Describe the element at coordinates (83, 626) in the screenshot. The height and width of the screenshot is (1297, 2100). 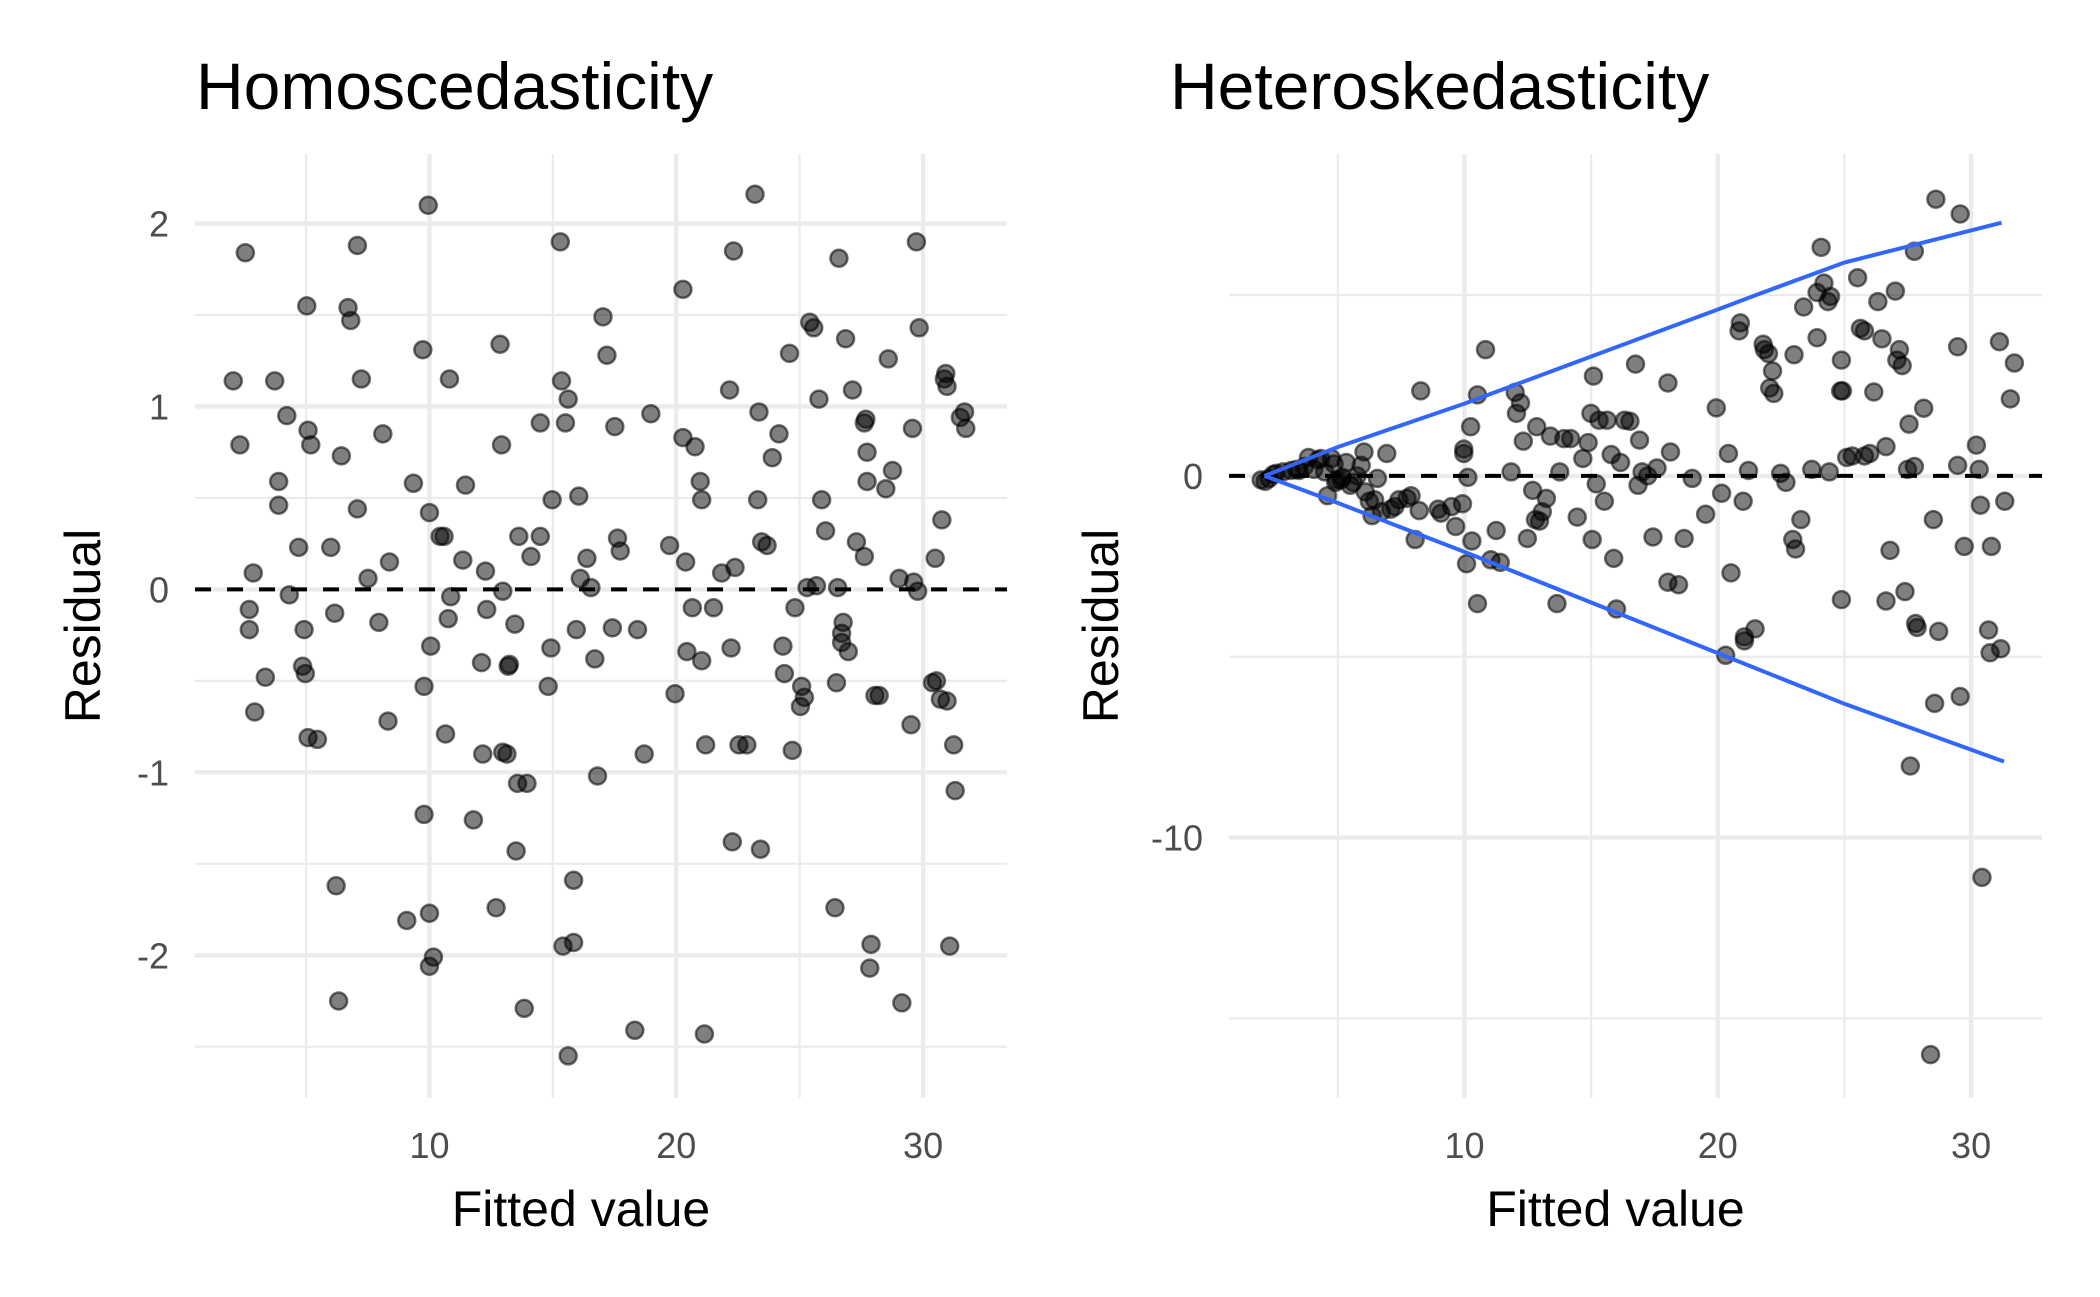
I see `y-axis-title: Residual` at that location.